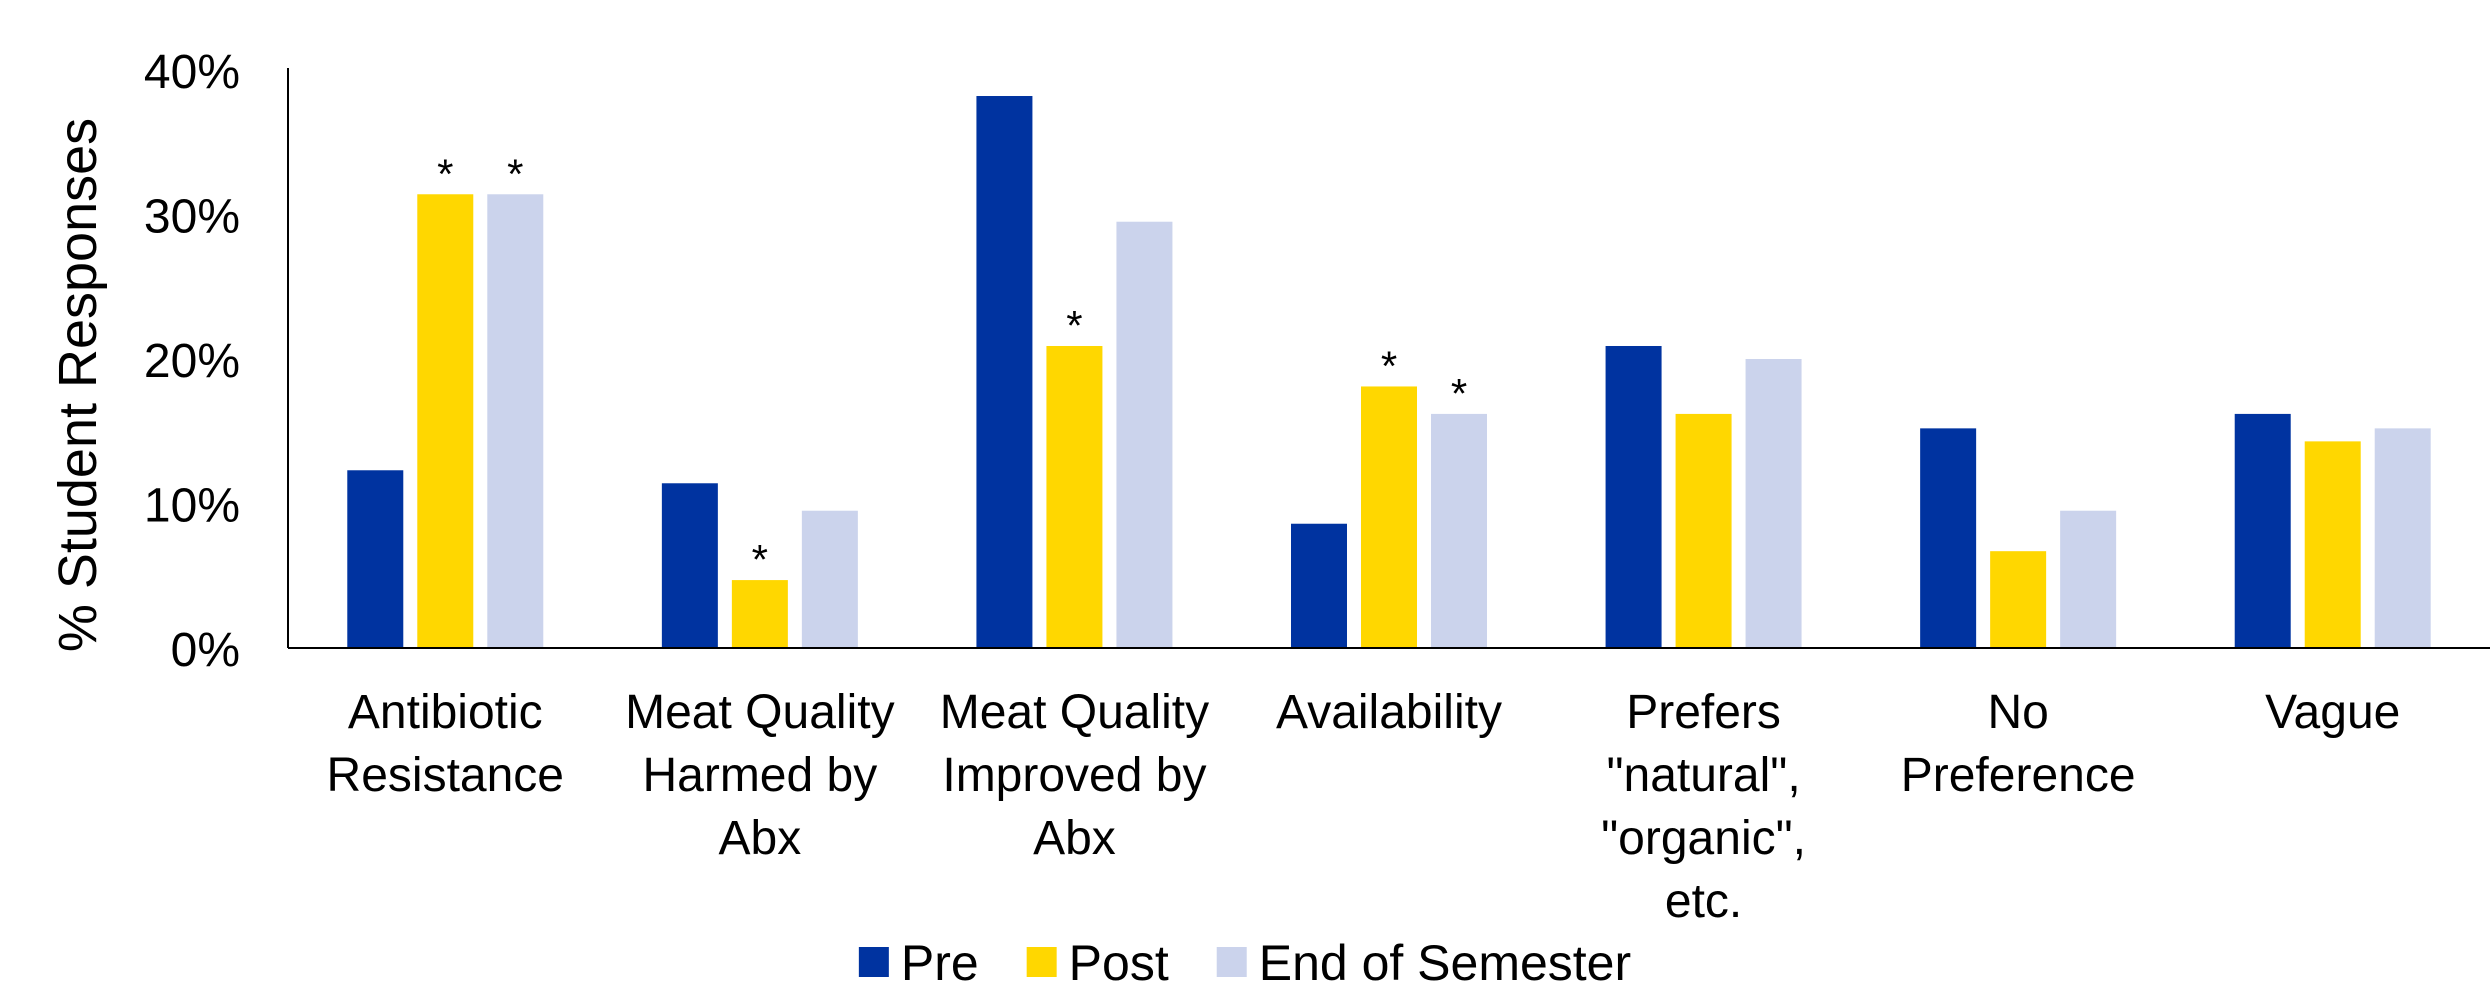 This screenshot has height=1001, width=2490. Describe the element at coordinates (192, 506) in the screenshot. I see `y-tick-label: 10%` at that location.